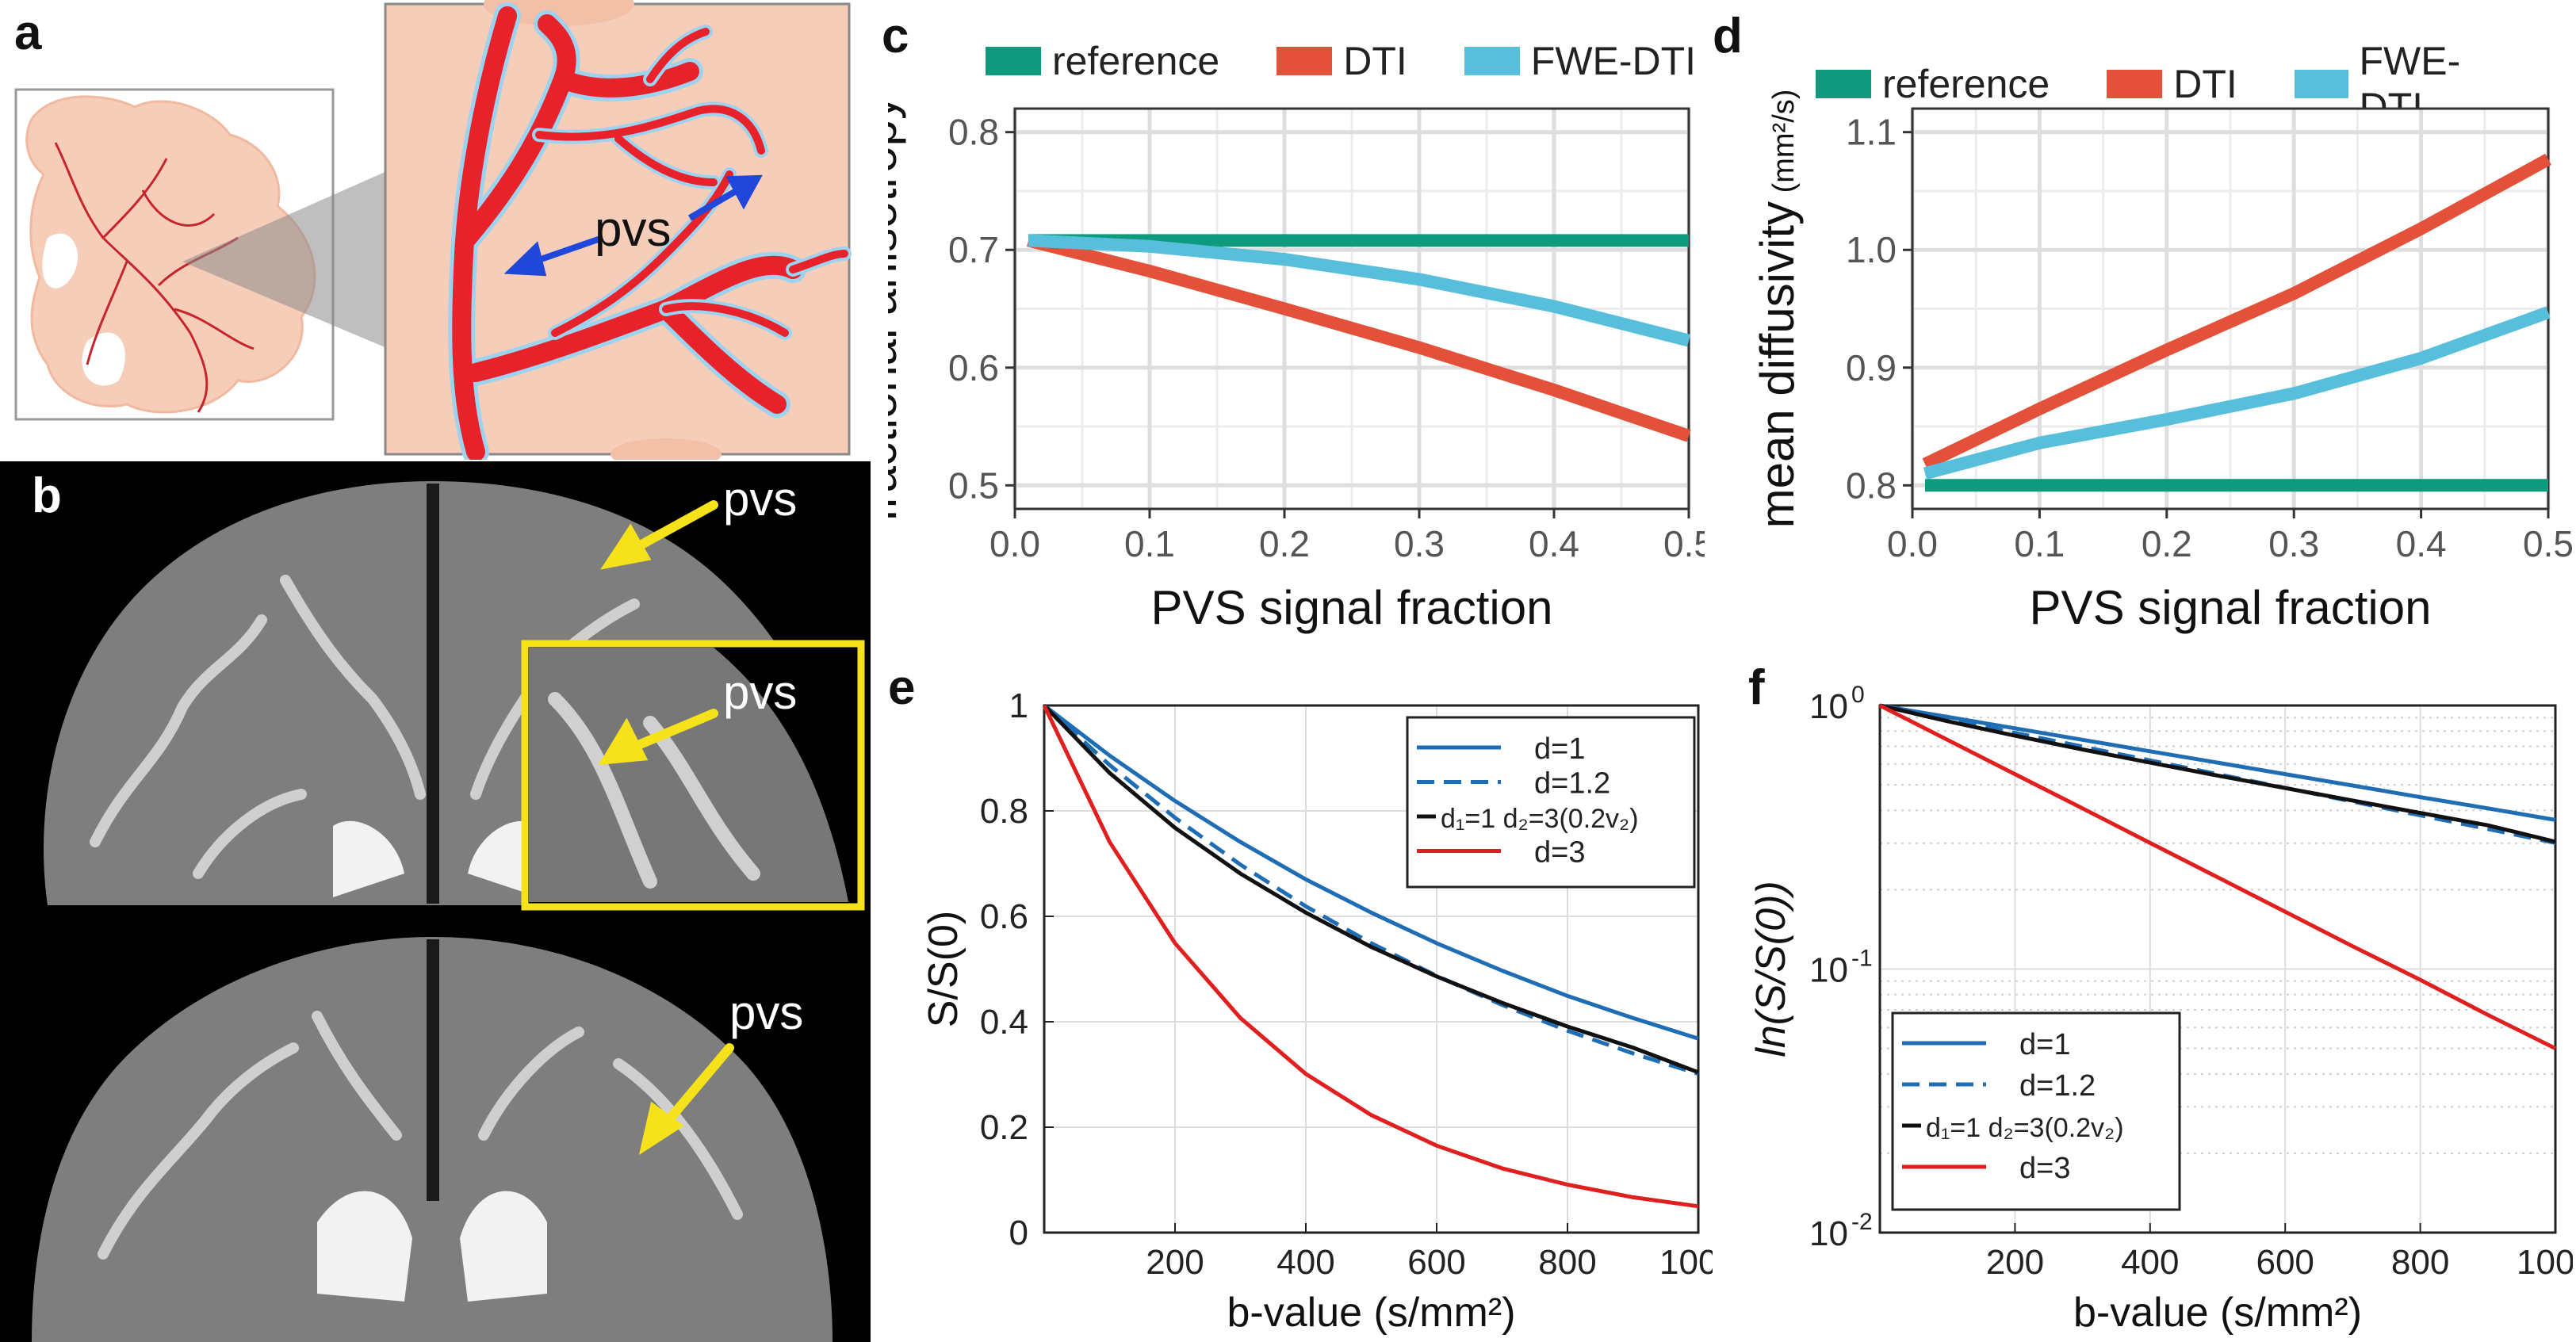 Image resolution: width=2576 pixels, height=1342 pixels. I want to click on panel-letter-b: b, so click(47, 495).